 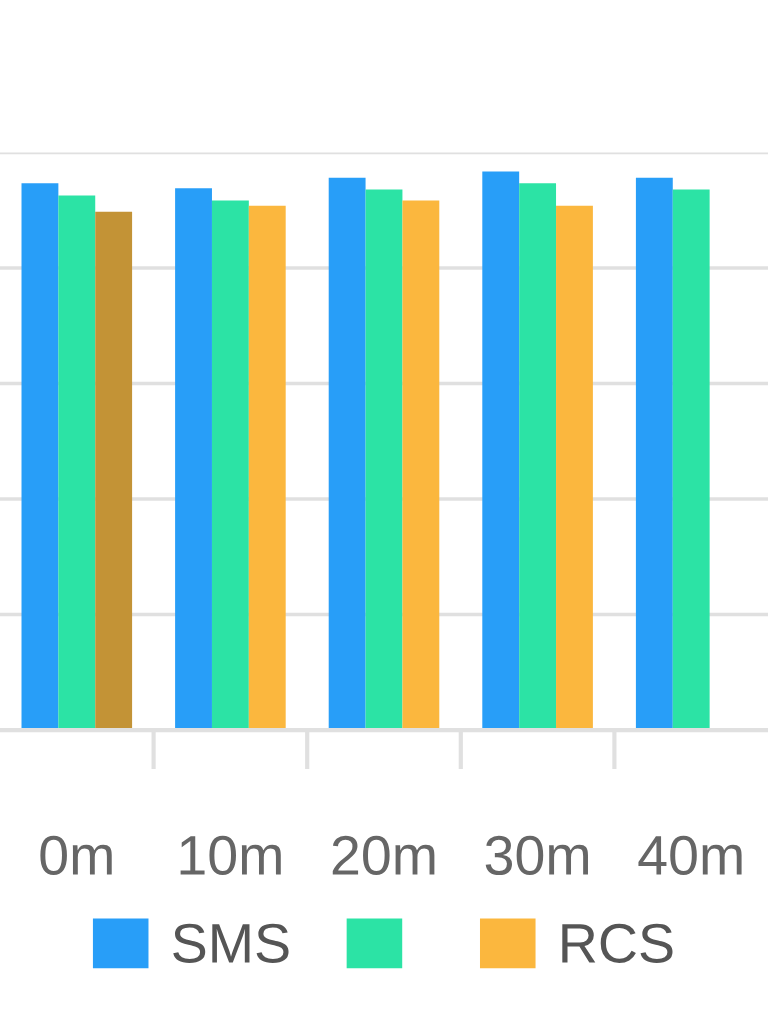 What do you see at coordinates (231, 943) in the screenshot?
I see `legend-label: SMS` at bounding box center [231, 943].